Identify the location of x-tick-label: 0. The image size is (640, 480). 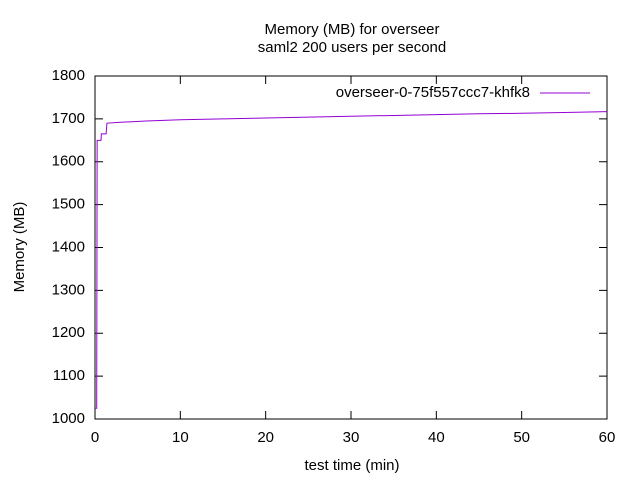
(95, 437).